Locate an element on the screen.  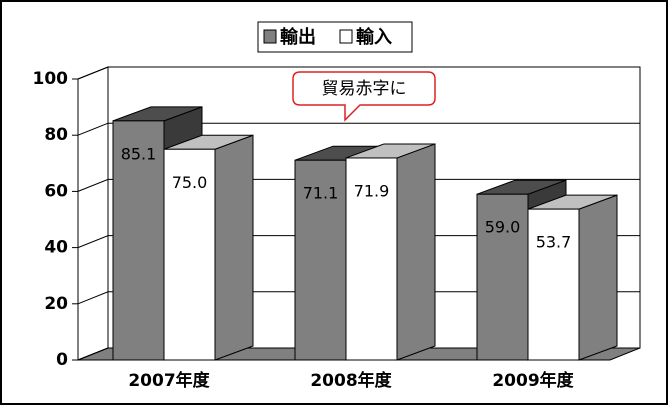
y-tick-label: 40 is located at coordinates (56, 248).